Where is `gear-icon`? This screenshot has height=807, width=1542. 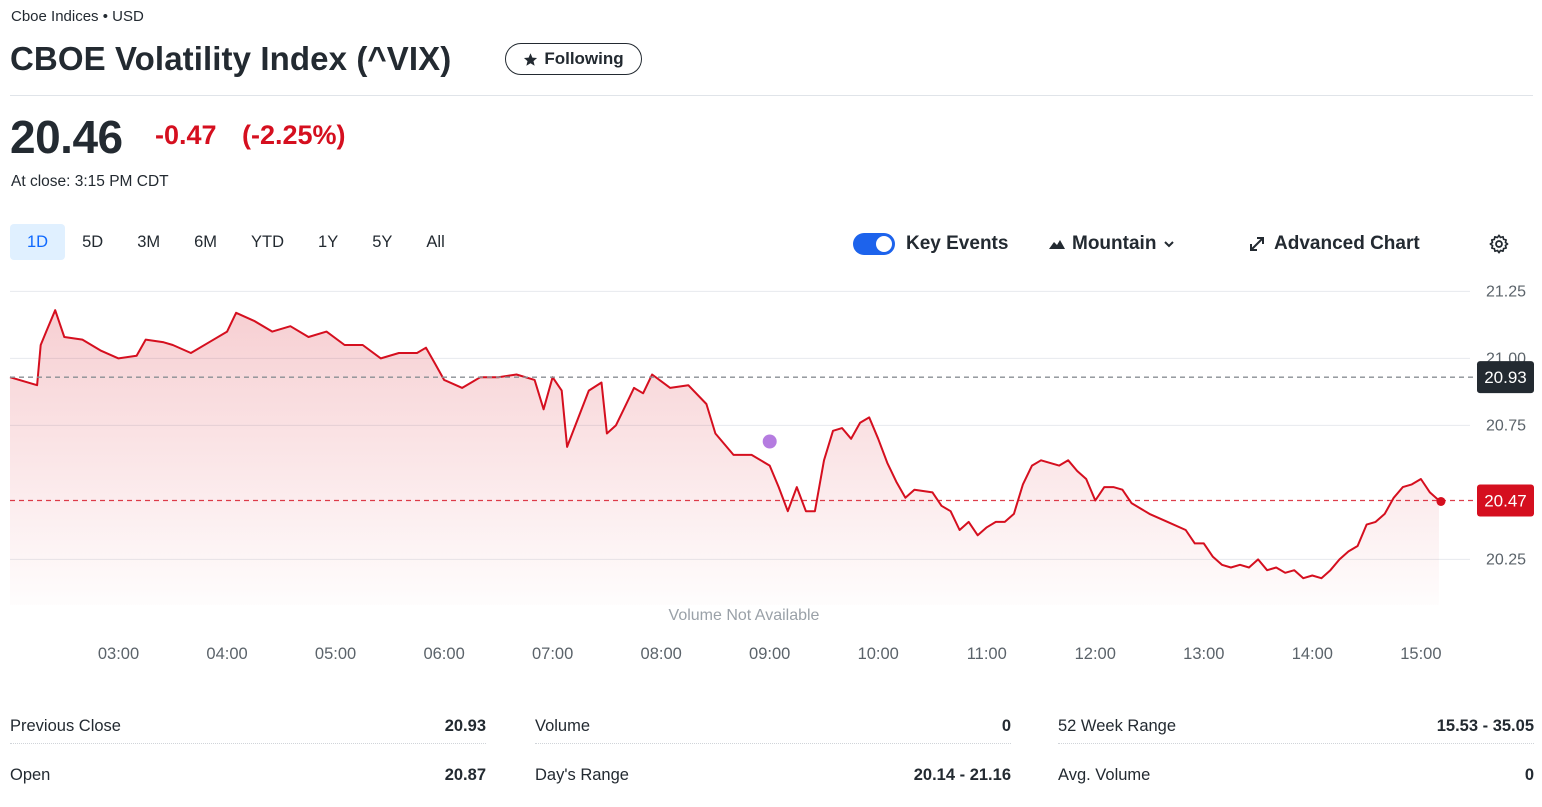 gear-icon is located at coordinates (1499, 244).